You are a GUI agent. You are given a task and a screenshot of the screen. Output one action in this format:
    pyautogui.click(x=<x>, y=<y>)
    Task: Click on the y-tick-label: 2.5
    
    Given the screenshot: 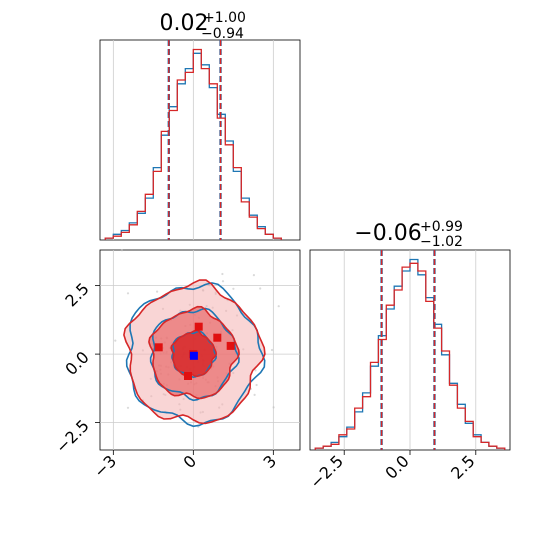 What is the action you would take?
    pyautogui.click(x=76, y=294)
    